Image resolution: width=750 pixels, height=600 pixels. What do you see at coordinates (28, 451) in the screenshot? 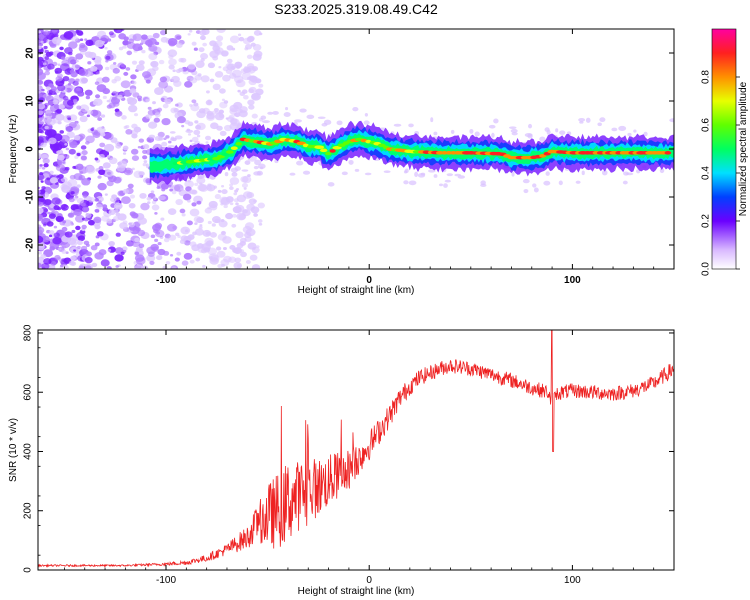
I see `snr-ytick-label: 400` at bounding box center [28, 451].